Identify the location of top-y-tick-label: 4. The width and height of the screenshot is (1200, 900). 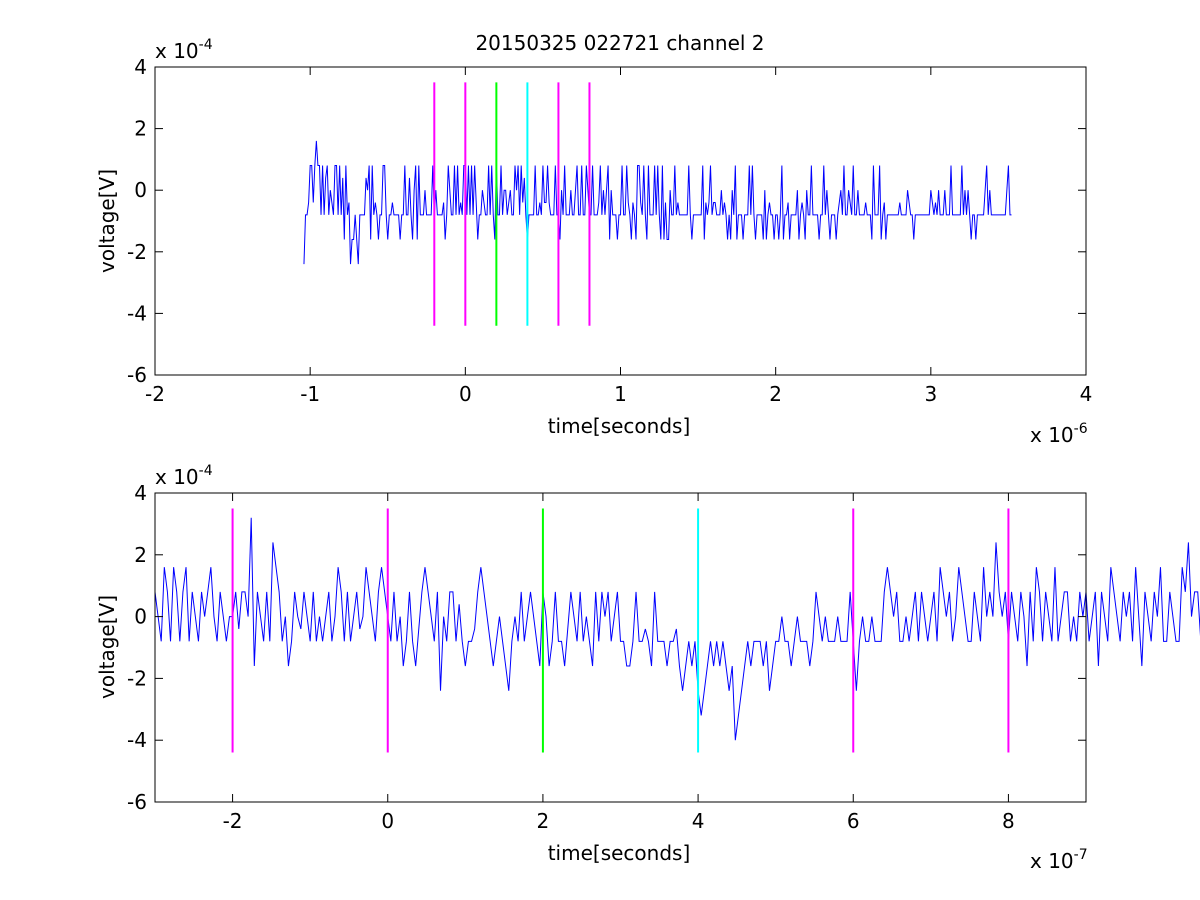
(140, 67).